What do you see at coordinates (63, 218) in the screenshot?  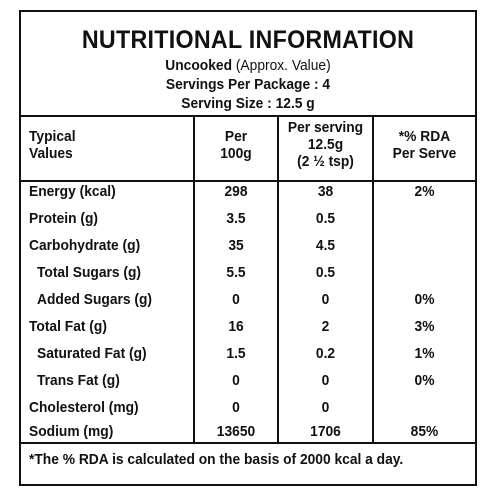 I see `row-label: Protein (g)` at bounding box center [63, 218].